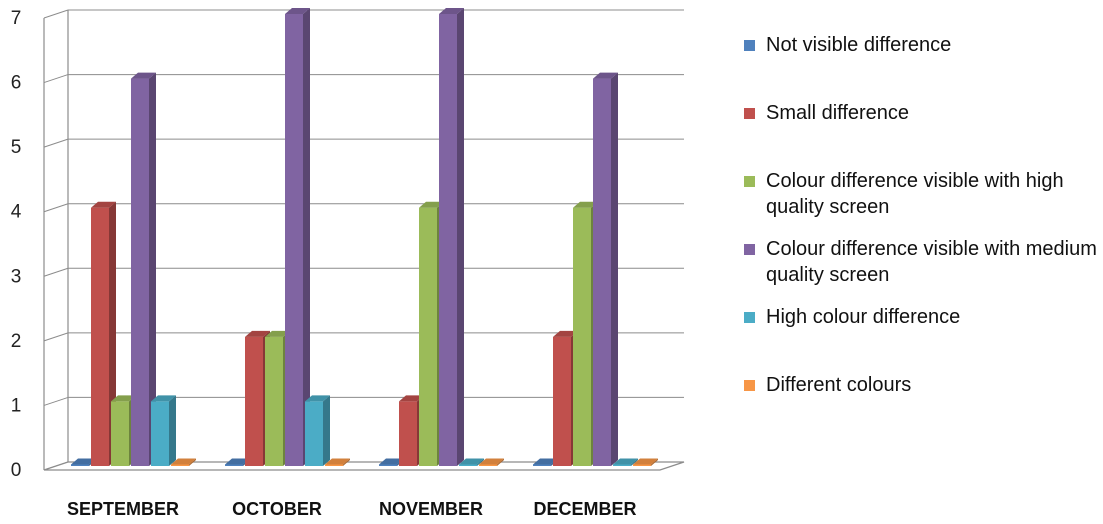 This screenshot has width=1103, height=524. Describe the element at coordinates (277, 509) in the screenshot. I see `x-tick-label: OCTOBER` at that location.